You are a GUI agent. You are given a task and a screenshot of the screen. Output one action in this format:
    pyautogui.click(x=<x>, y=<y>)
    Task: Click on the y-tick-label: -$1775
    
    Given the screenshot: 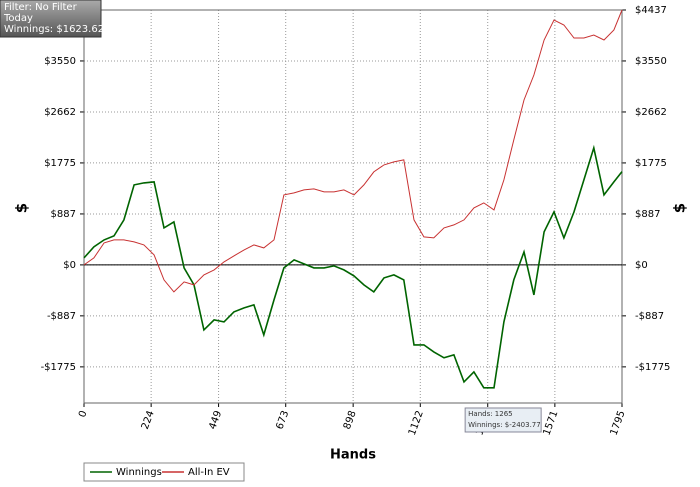 What is the action you would take?
    pyautogui.click(x=58, y=367)
    